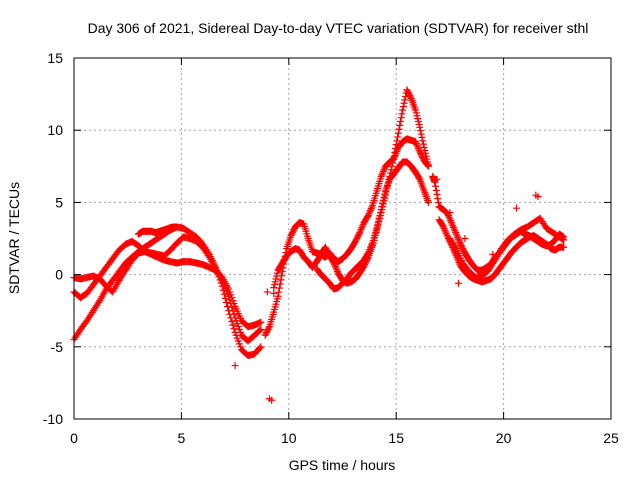  I want to click on y-tick-label: -5, so click(57, 347).